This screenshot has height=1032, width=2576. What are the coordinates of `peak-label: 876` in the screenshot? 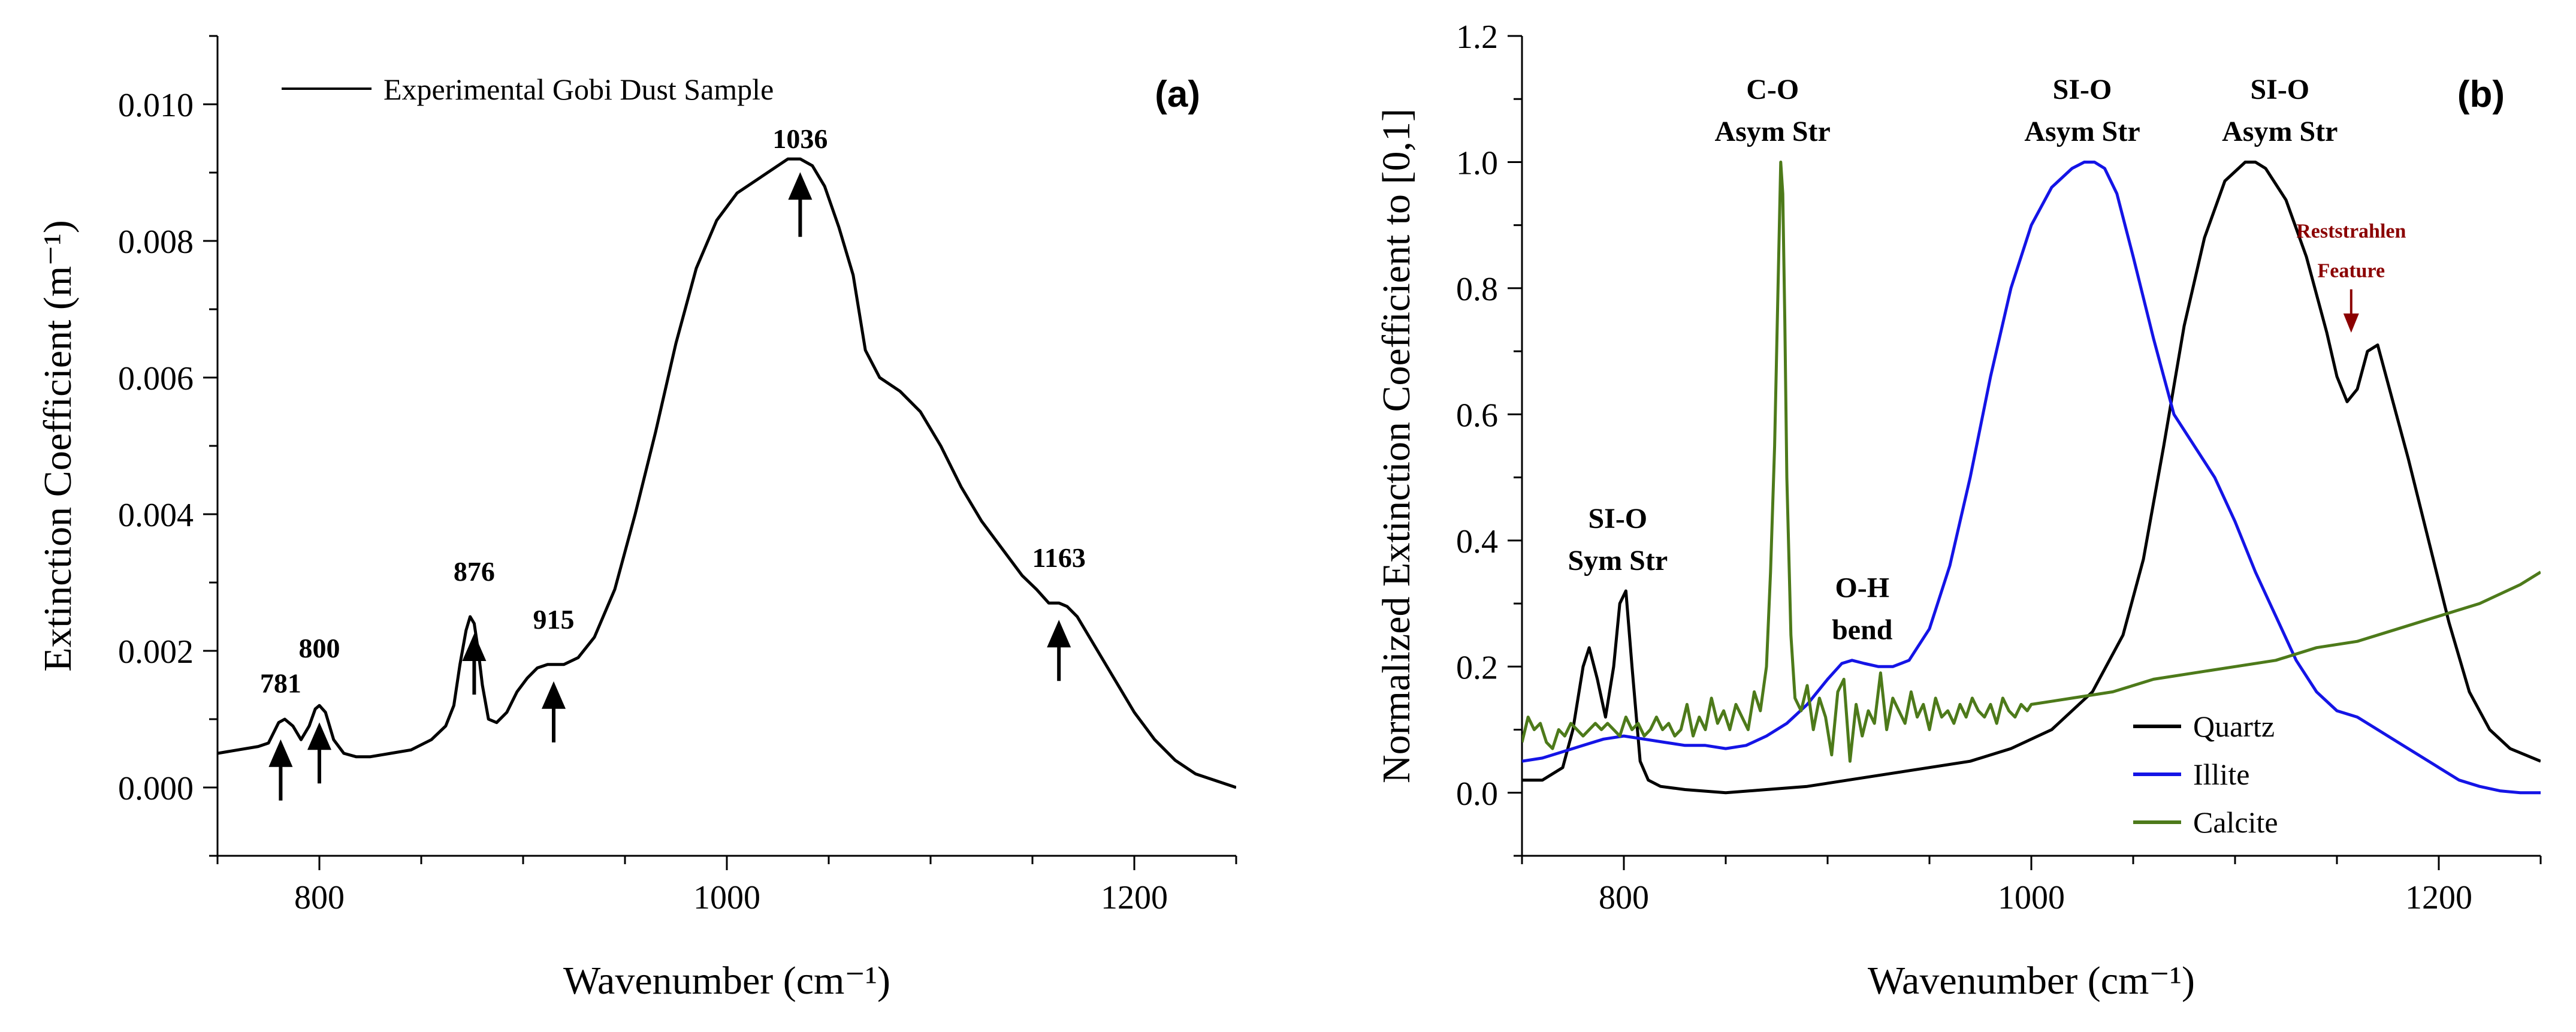 It's located at (475, 571).